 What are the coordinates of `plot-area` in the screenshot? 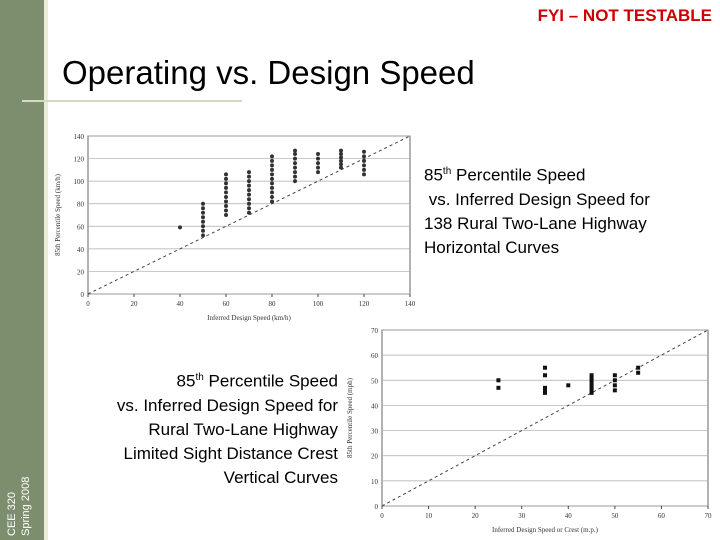 It's located at (249, 215).